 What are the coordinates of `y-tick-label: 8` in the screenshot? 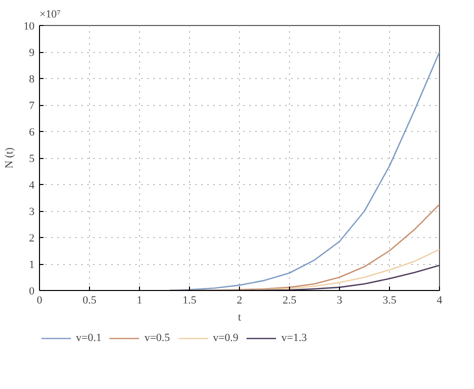 It's located at (32, 80).